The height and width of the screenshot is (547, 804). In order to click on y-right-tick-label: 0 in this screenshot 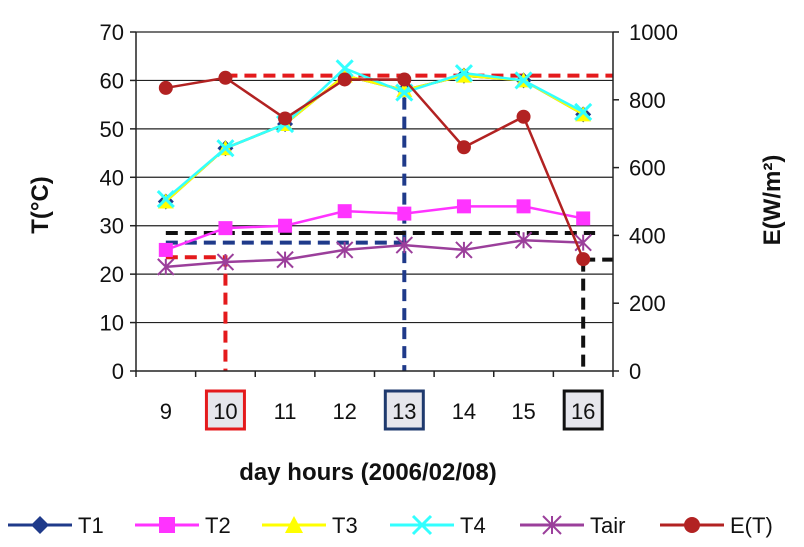, I will do `click(635, 371)`.